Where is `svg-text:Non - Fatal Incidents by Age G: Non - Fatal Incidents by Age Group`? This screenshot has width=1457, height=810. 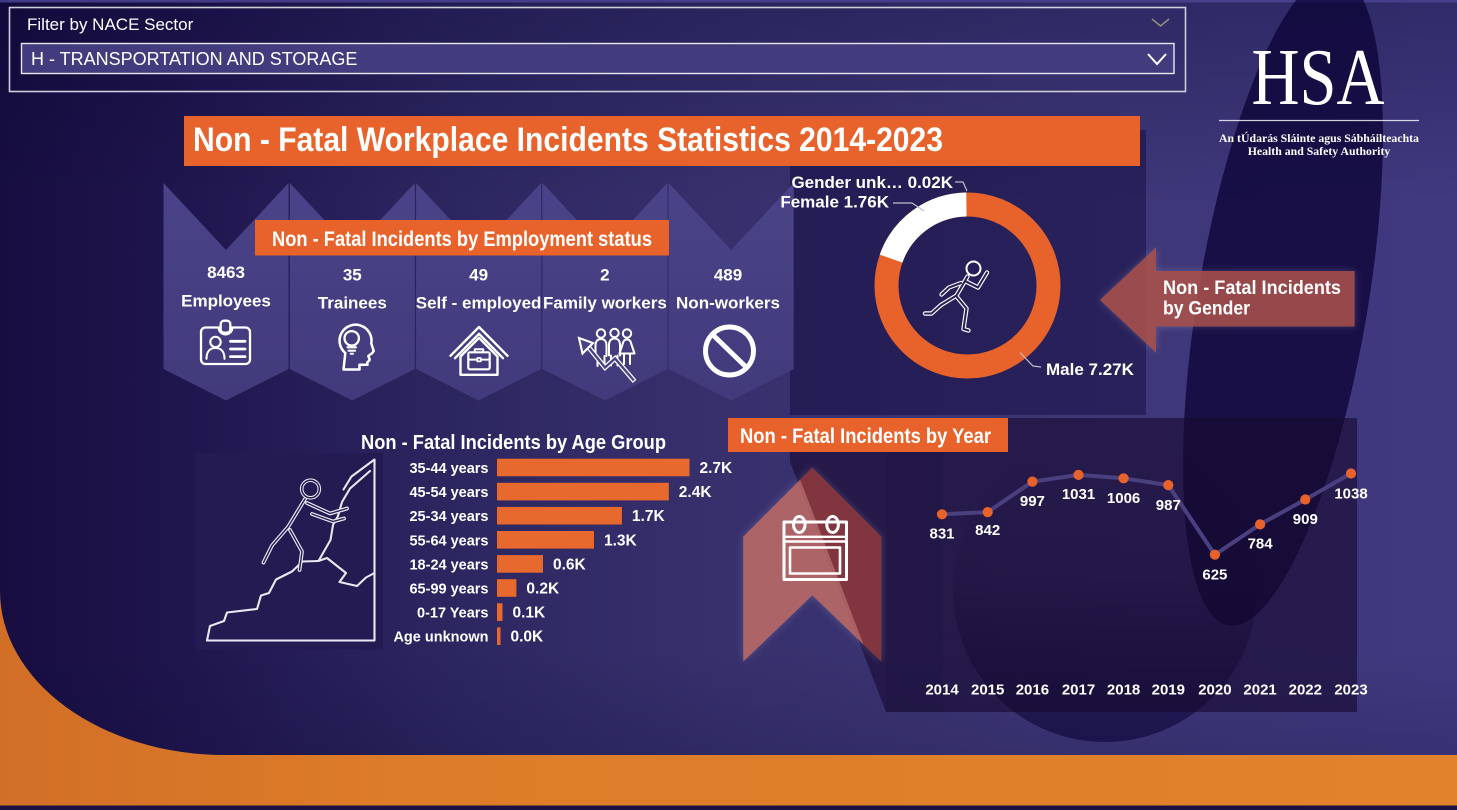
svg-text:Non - Fatal Incidents by Age G: Non - Fatal Incidents by Age Group is located at coordinates (513, 442).